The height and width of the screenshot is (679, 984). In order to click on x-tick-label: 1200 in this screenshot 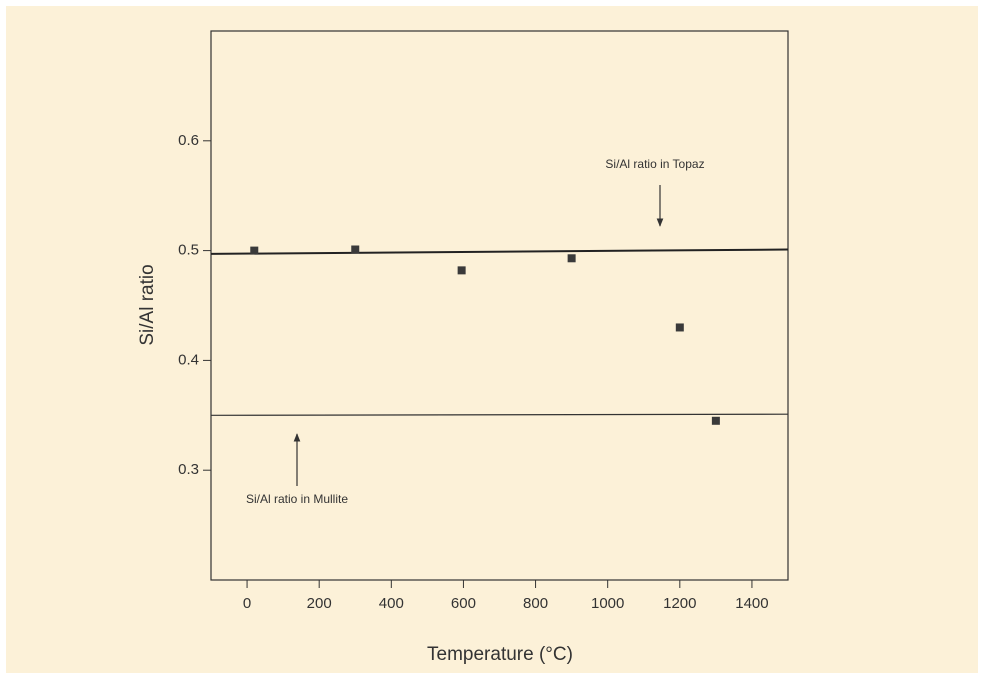, I will do `click(679, 603)`.